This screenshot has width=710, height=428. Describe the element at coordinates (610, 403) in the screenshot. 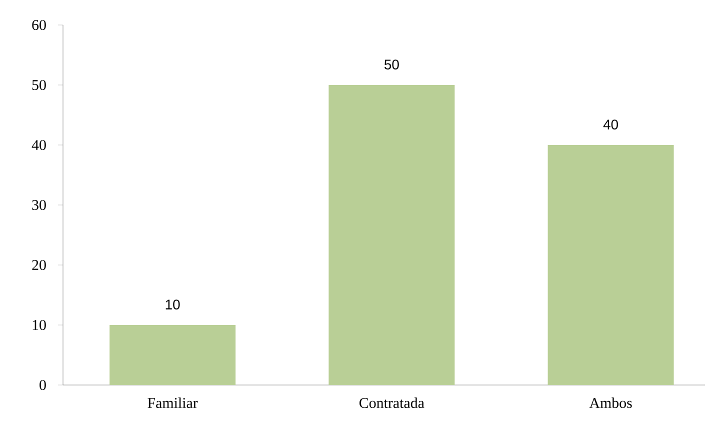

I see `x-tick-label: Ambos` at that location.